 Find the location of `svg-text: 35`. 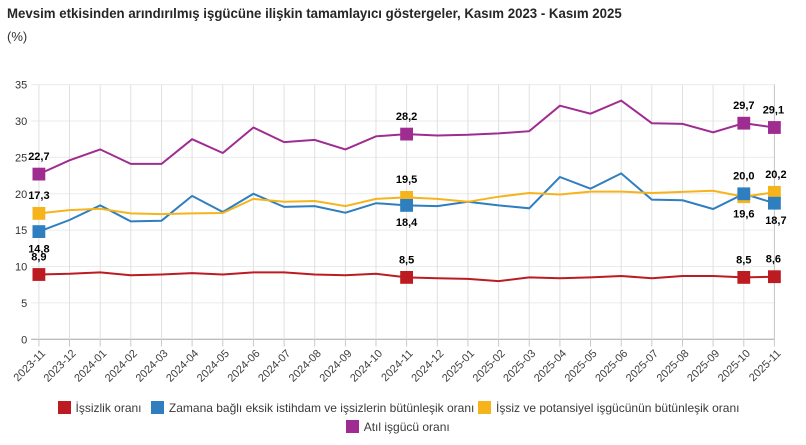

svg-text: 35 is located at coordinates (21, 86).